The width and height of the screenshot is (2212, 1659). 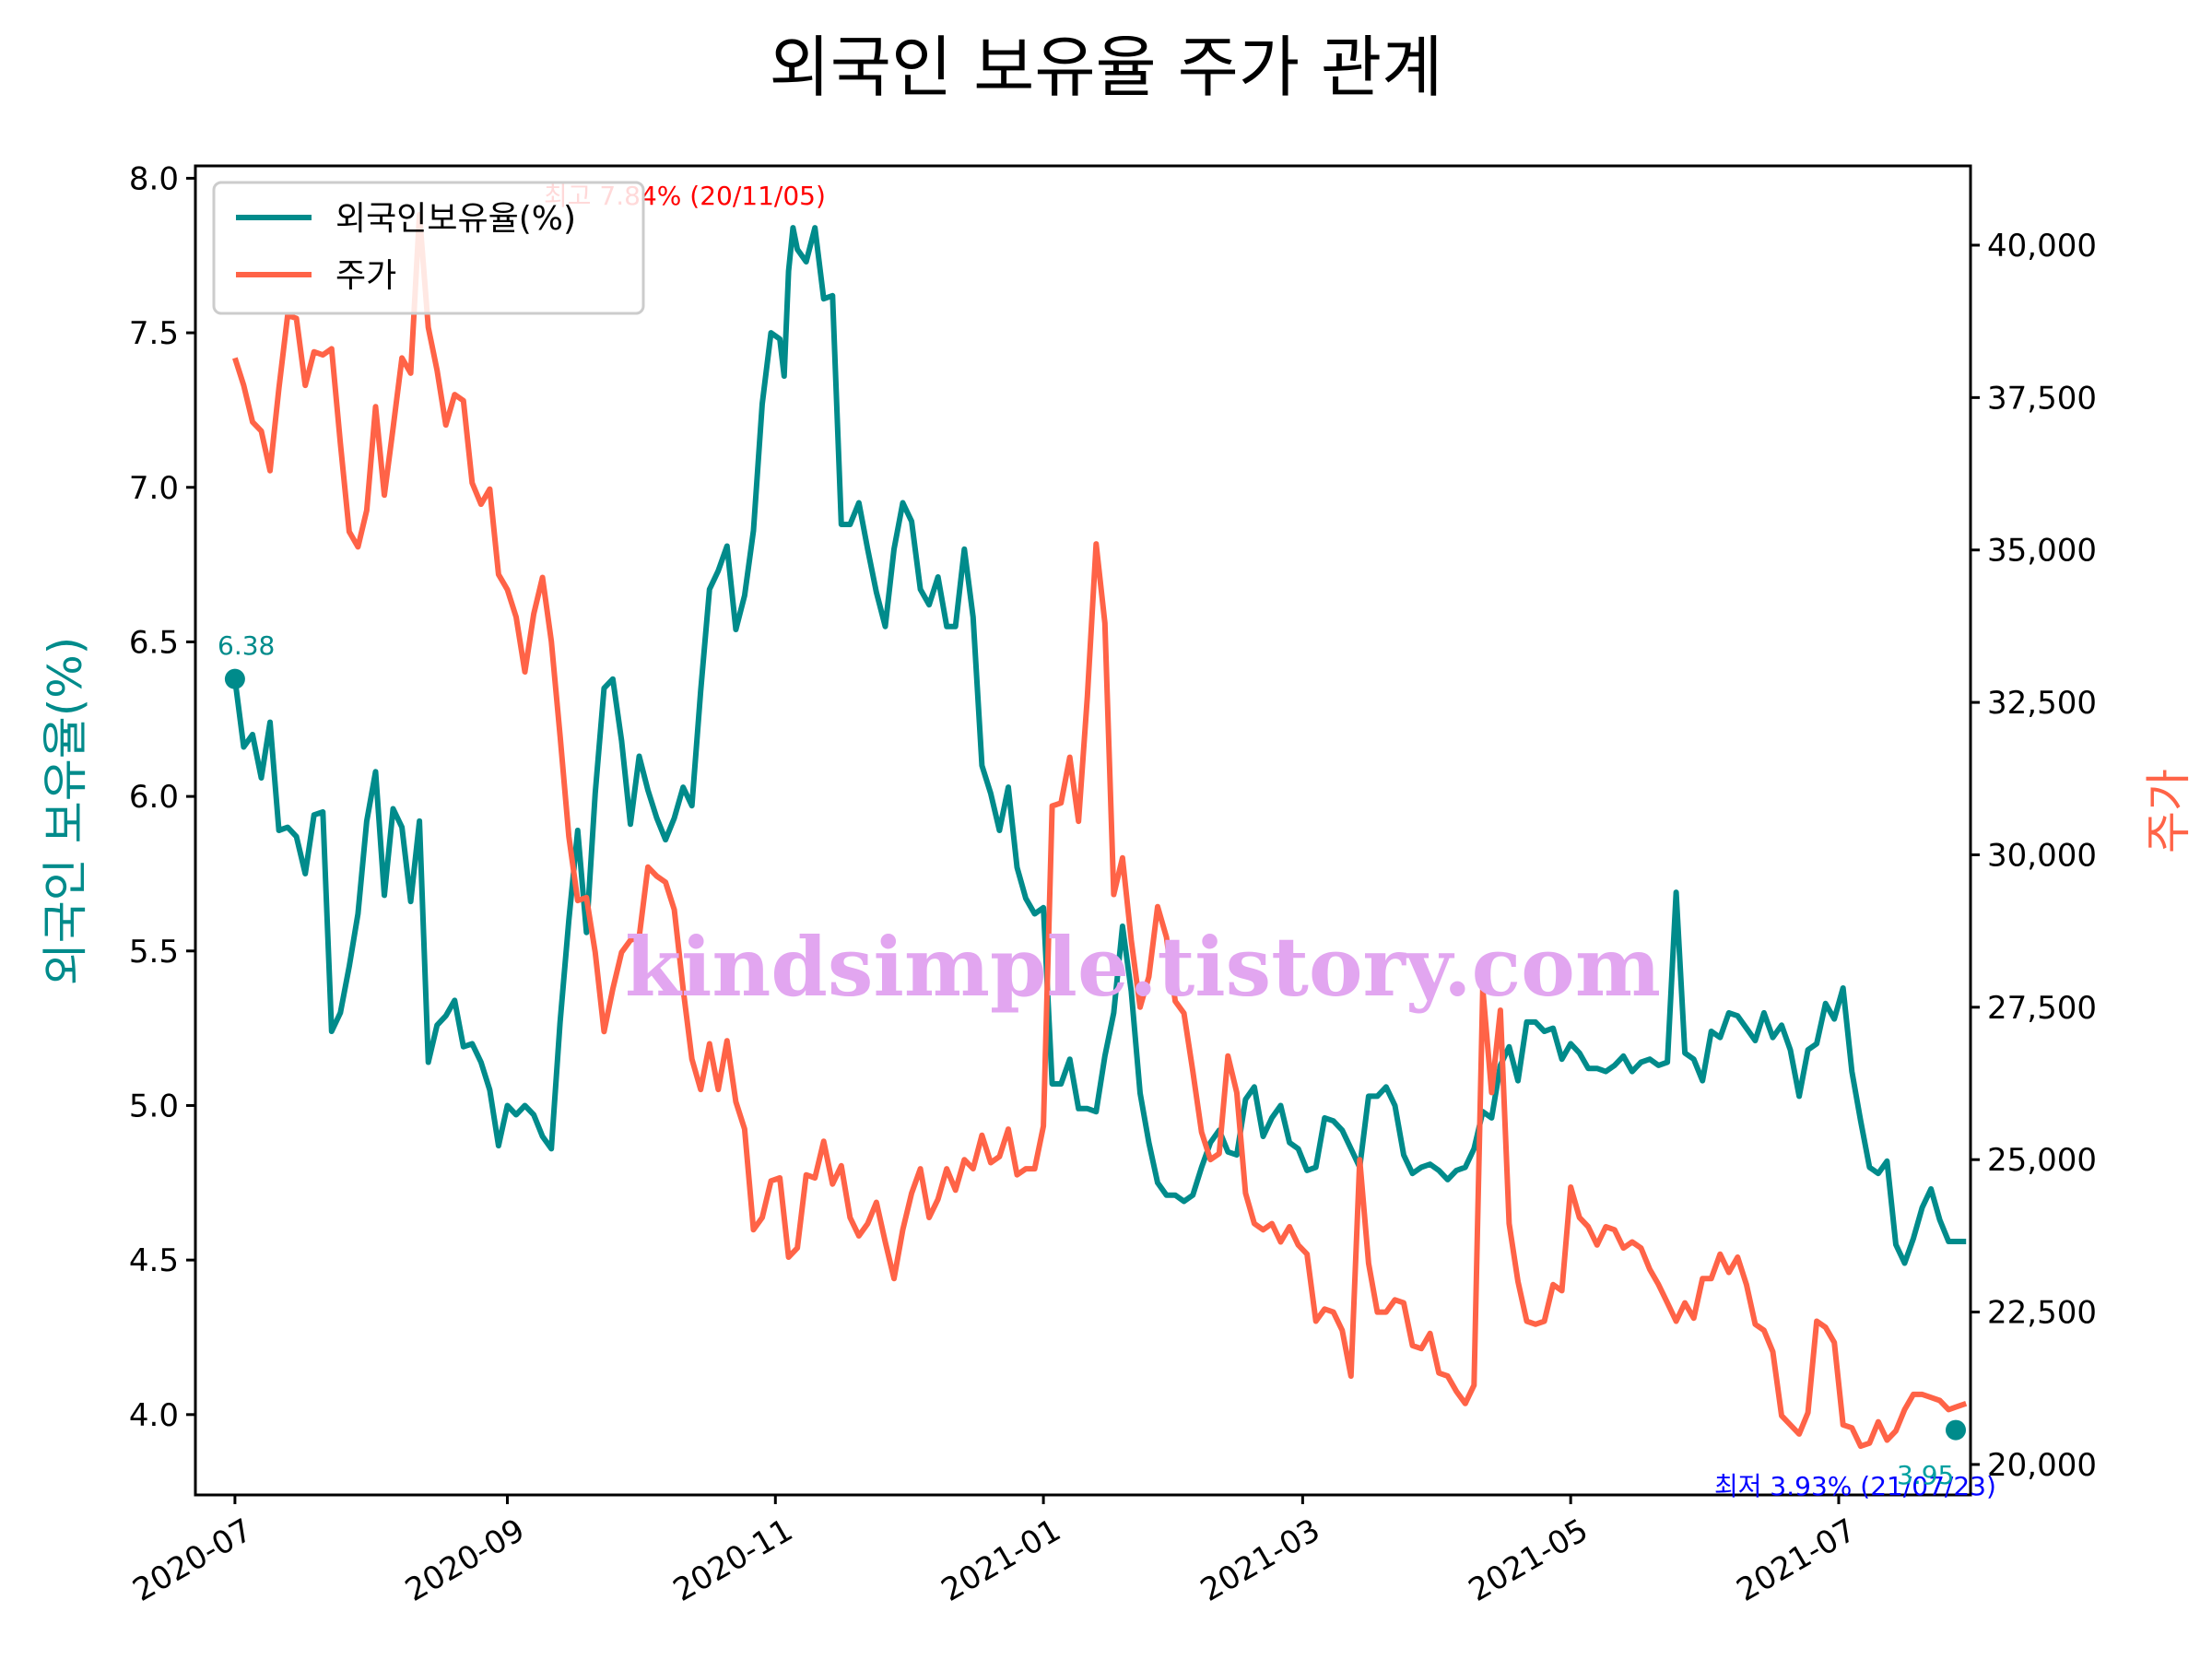 I want to click on y-left-tick-label: 8.0, so click(x=154, y=178).